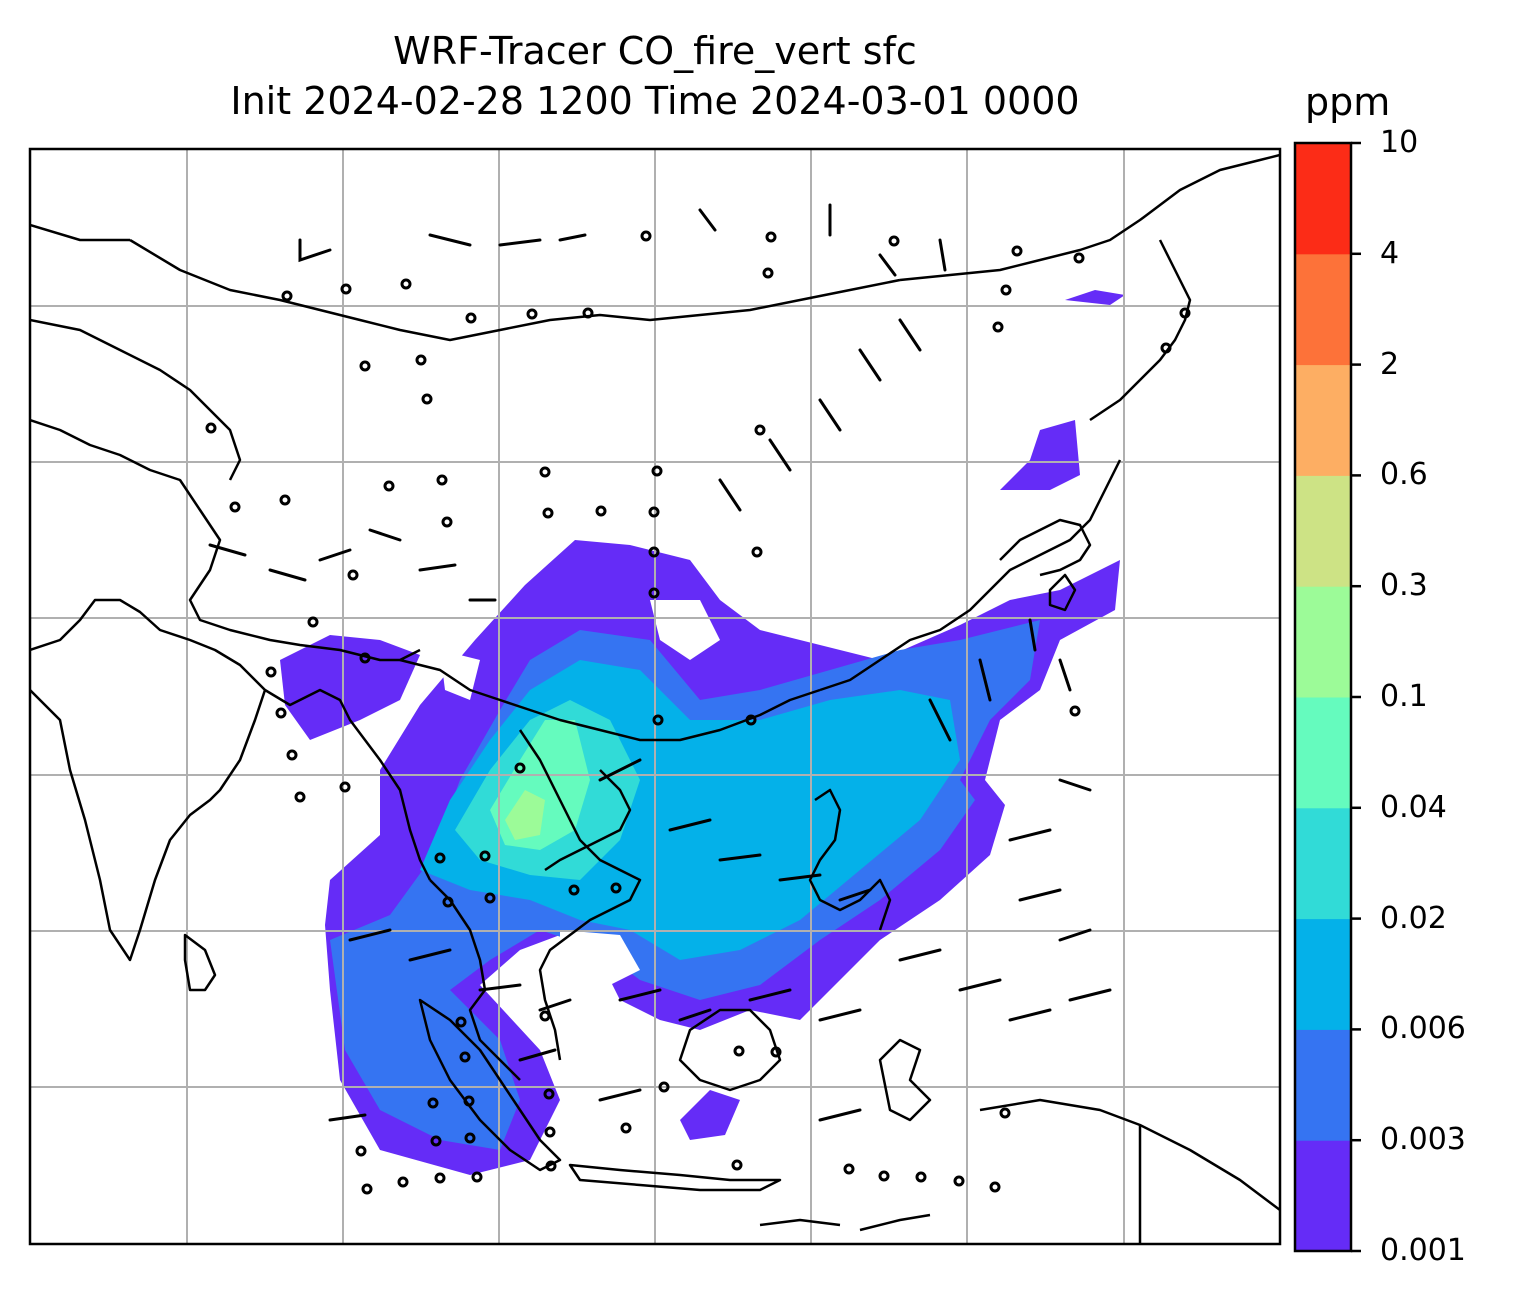 The height and width of the screenshot is (1306, 1528). Describe the element at coordinates (905, 1080) in the screenshot. I see `sulawesi-coast` at that location.